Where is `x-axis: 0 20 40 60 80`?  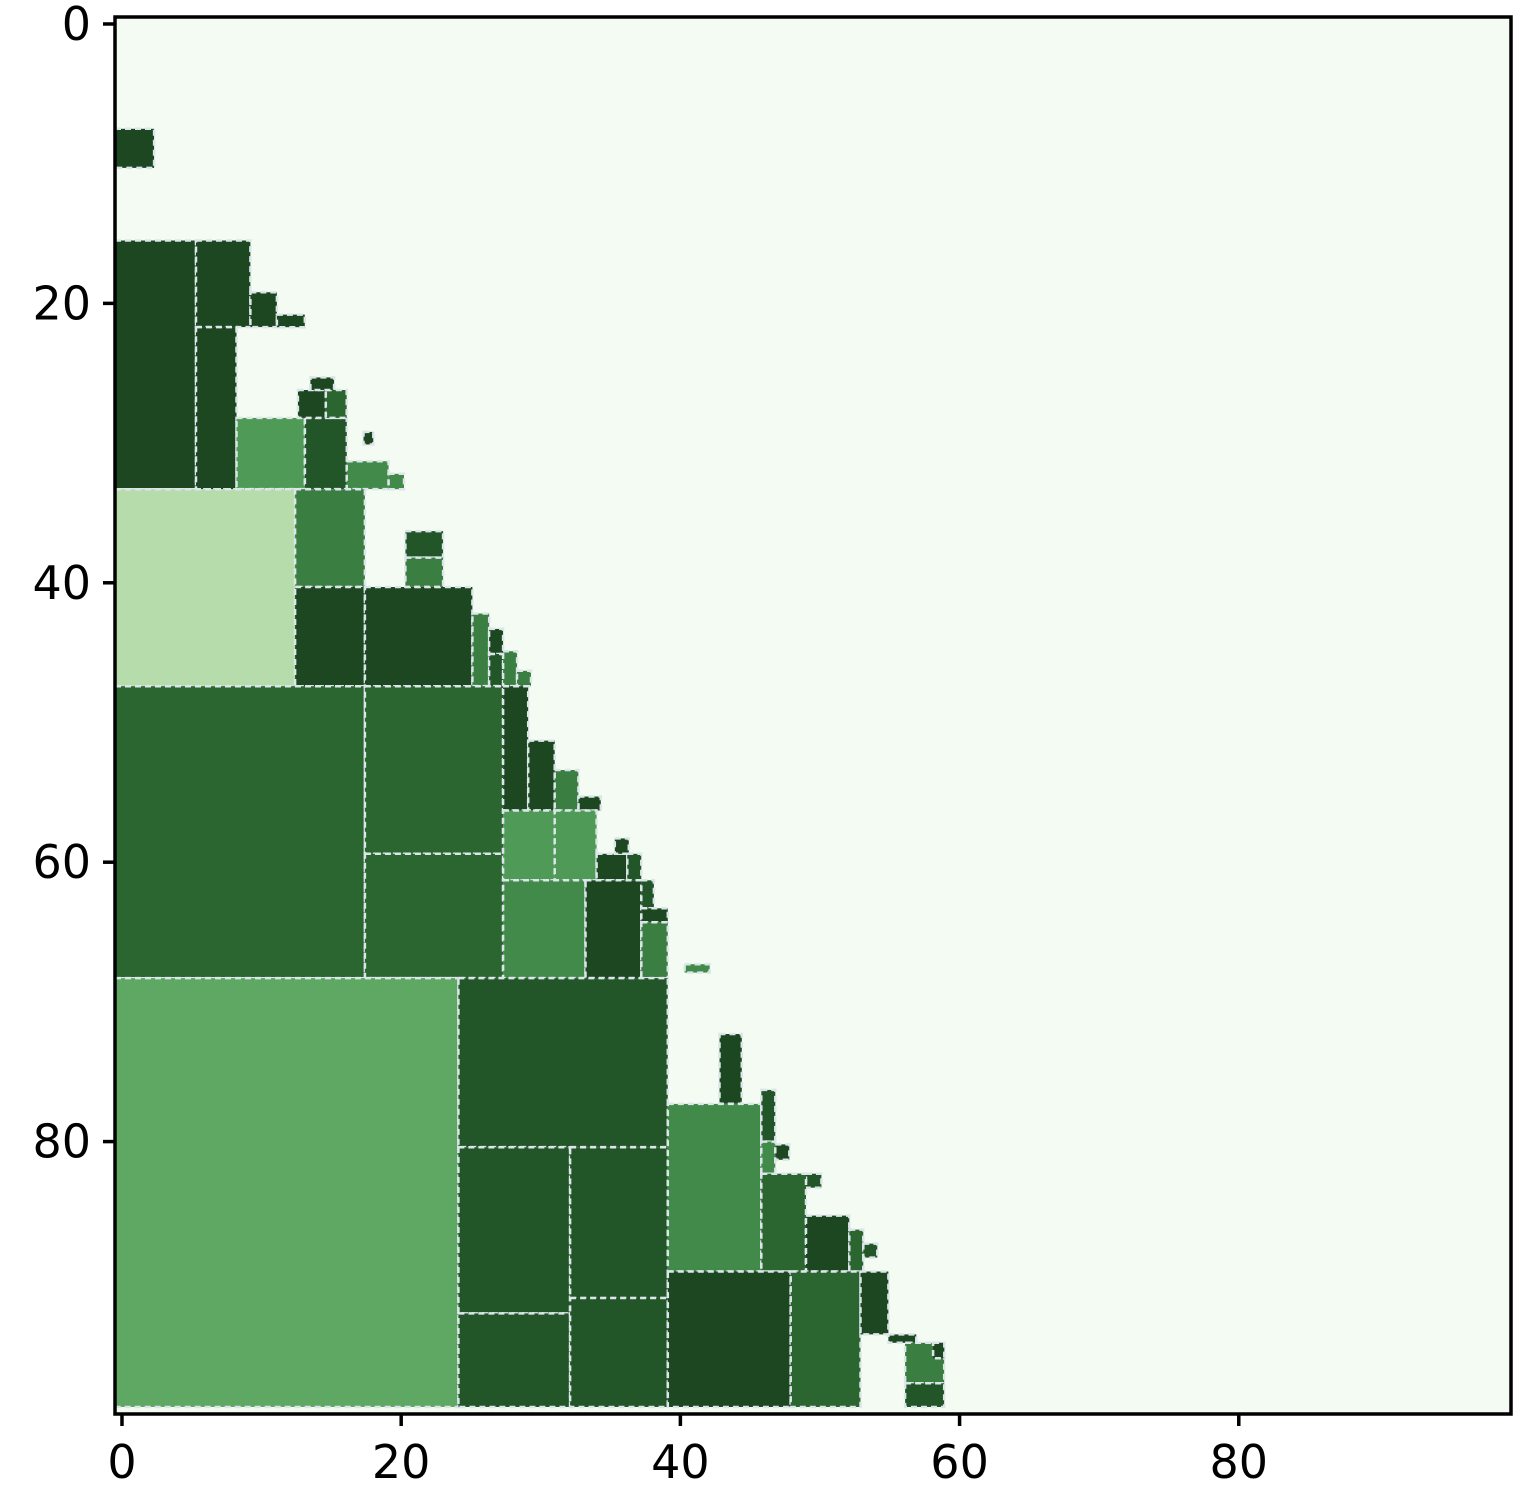
x-axis: 0 20 40 60 80 is located at coordinates (687, 1451).